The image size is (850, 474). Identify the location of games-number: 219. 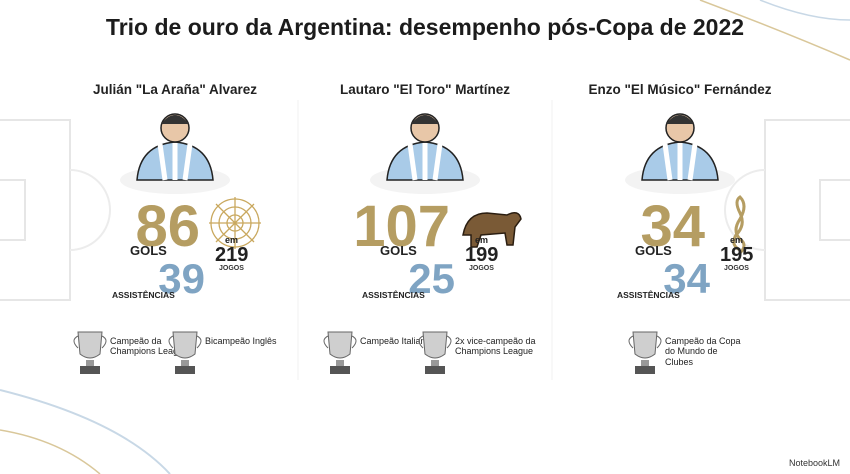
(232, 255).